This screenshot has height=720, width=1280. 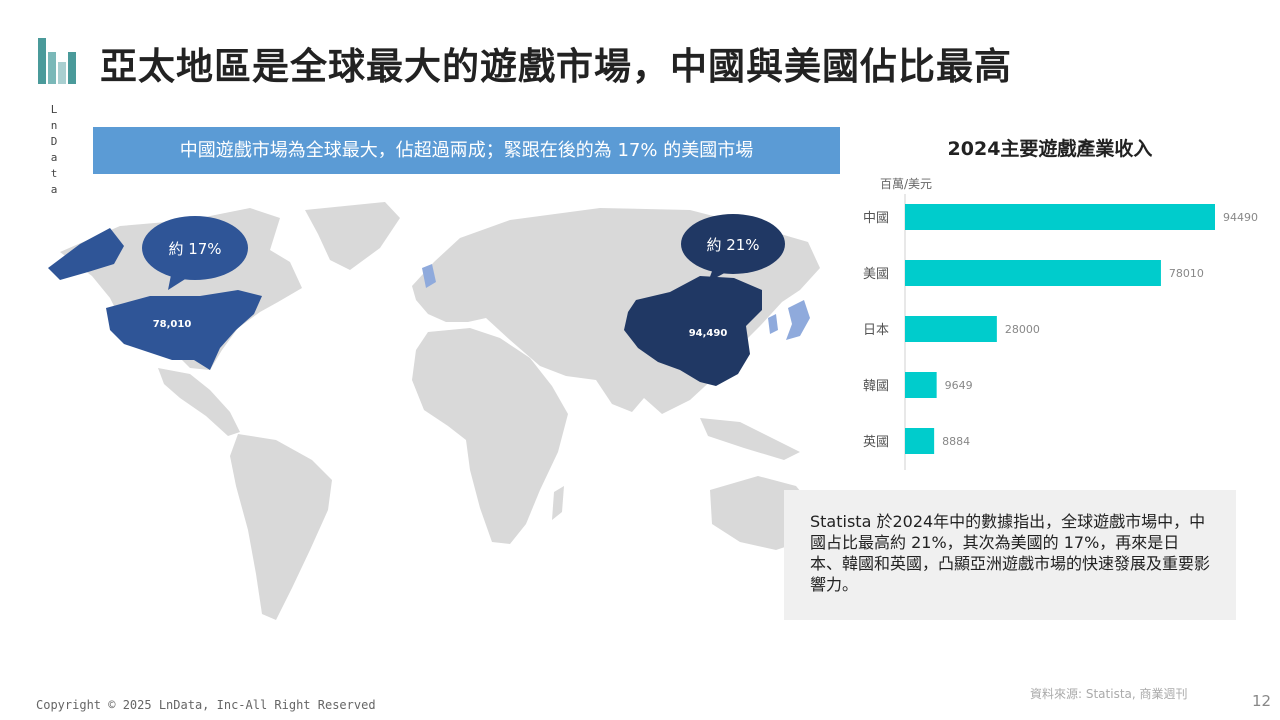 I want to click on source-text: 資料來源: Statista, 商業週刊, so click(x=1109, y=694).